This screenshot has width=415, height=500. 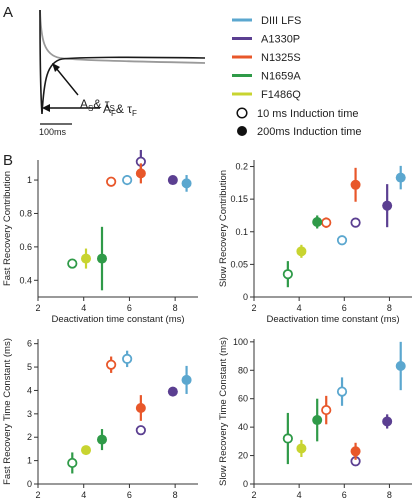 I want to click on y-tick-label-0-1: 0.6, so click(x=25, y=247).